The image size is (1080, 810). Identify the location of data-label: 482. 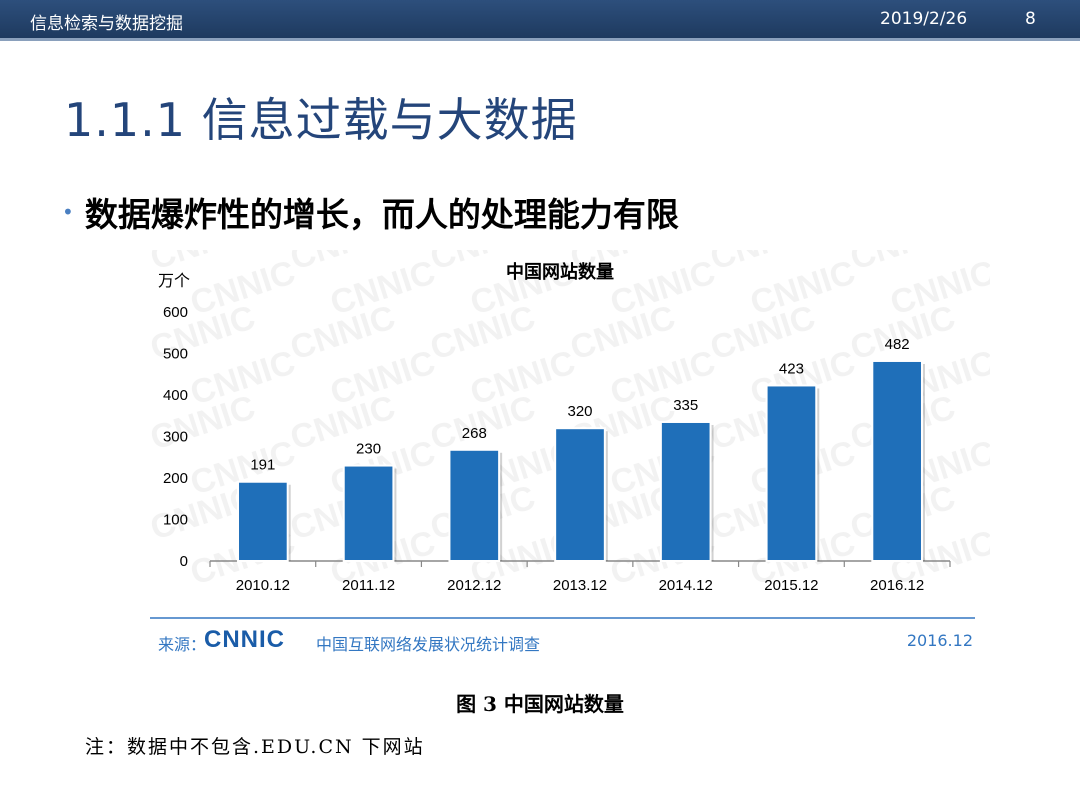
(897, 344).